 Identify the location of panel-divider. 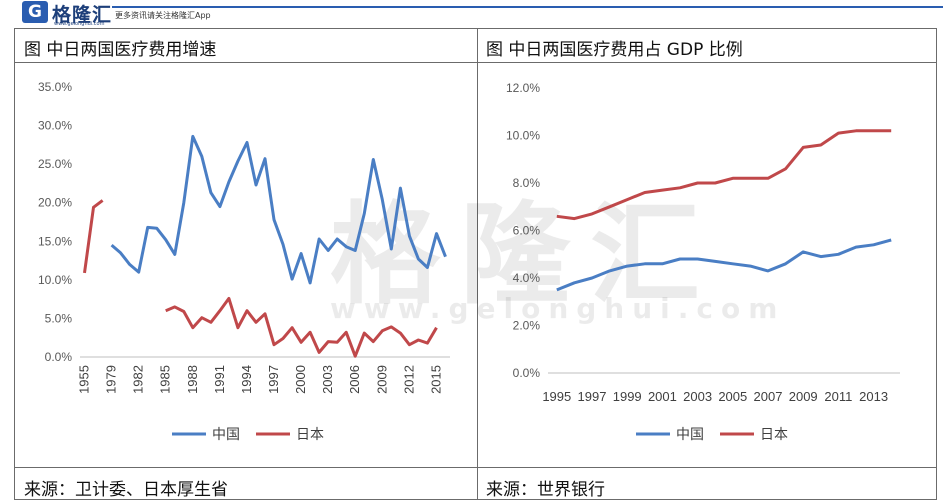
(477, 264).